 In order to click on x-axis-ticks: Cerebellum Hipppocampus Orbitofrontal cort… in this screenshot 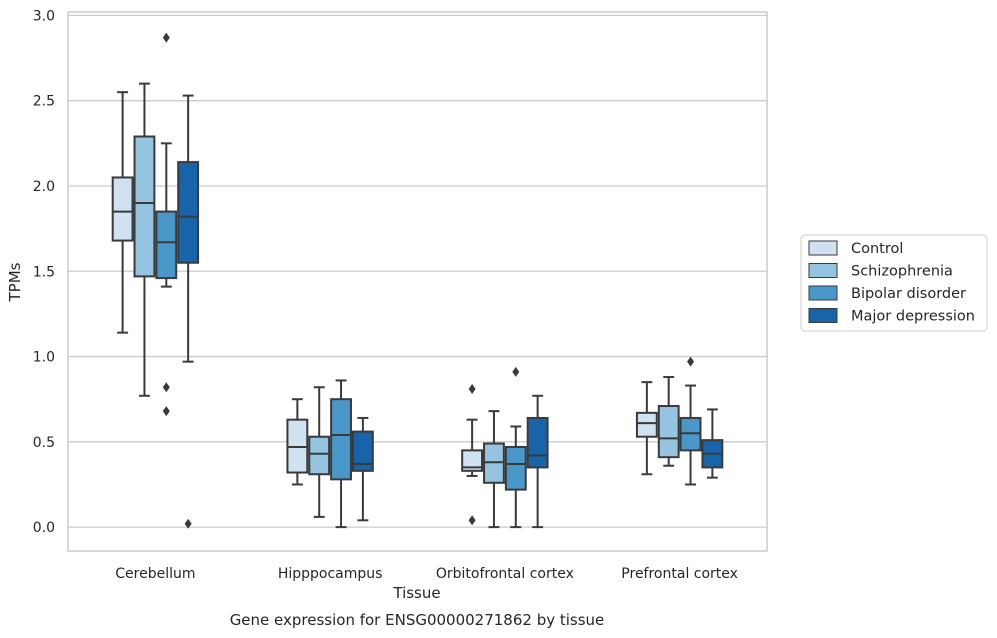, I will do `click(426, 574)`.